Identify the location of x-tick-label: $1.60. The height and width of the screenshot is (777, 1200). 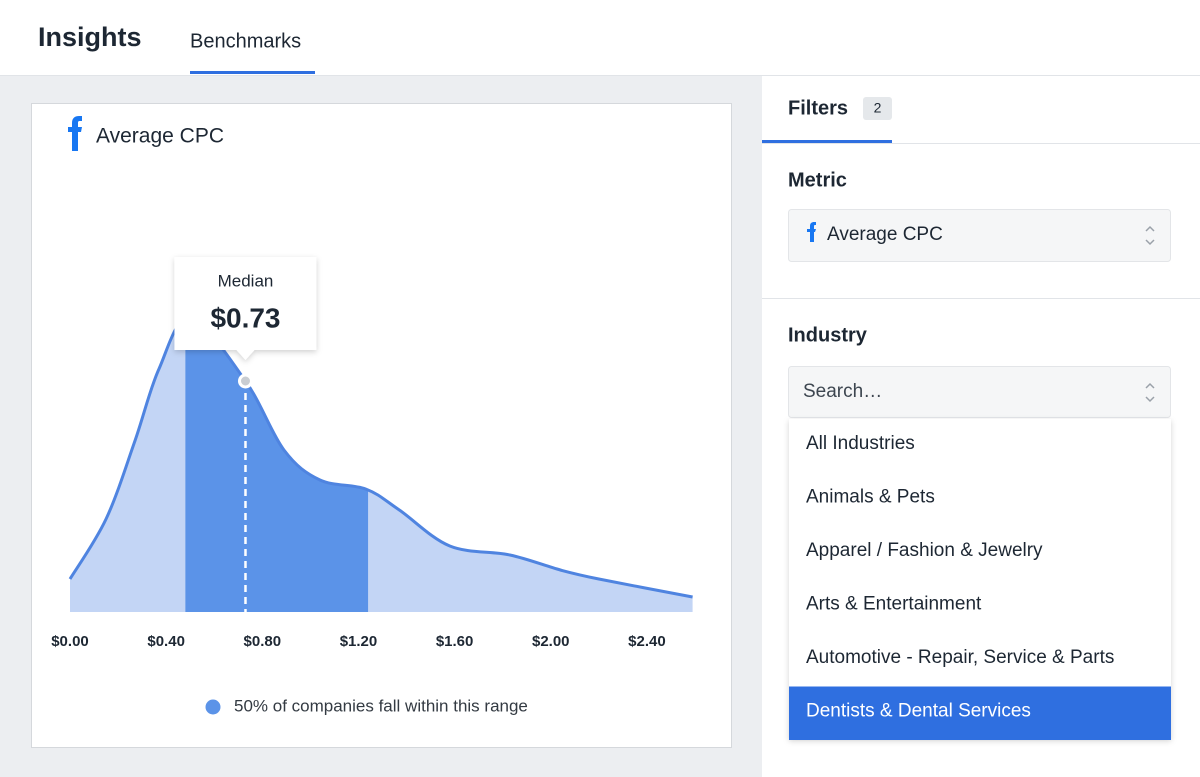
(455, 641).